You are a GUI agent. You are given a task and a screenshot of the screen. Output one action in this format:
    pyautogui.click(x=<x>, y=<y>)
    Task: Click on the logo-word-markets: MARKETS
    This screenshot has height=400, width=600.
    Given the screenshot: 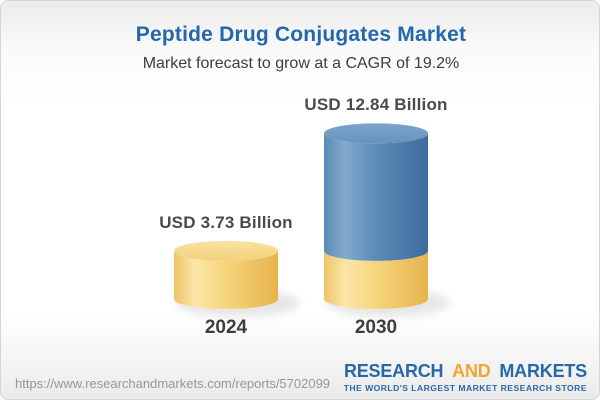 What is the action you would take?
    pyautogui.click(x=543, y=371)
    